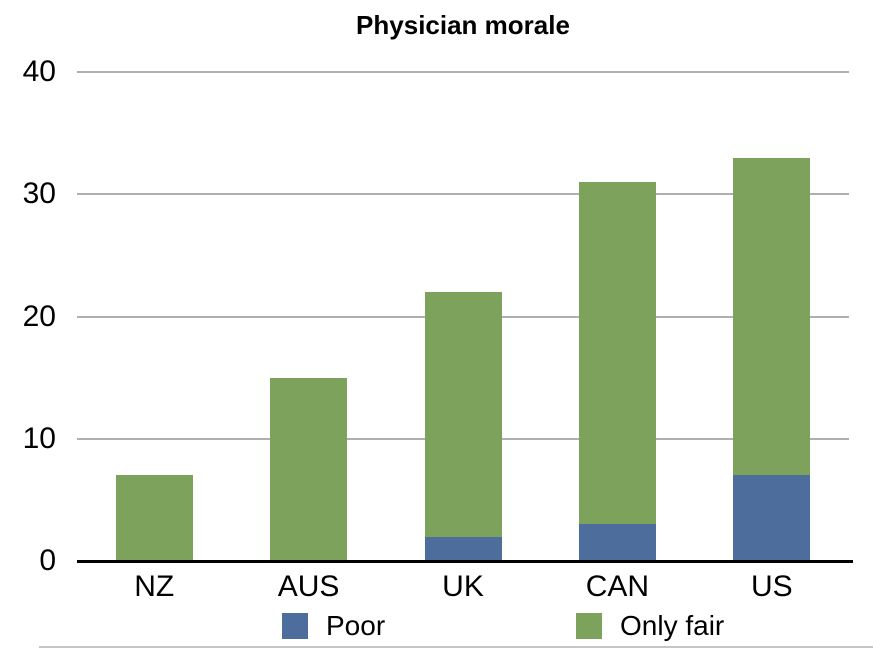 The width and height of the screenshot is (873, 651). Describe the element at coordinates (295, 626) in the screenshot. I see `legend-swatch-poor-icon` at that location.